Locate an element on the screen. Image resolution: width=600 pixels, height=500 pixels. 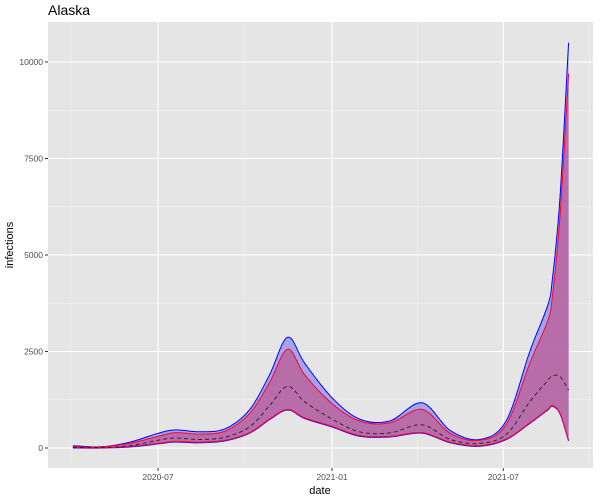
x-tick-label: 2021-01 is located at coordinates (331, 477).